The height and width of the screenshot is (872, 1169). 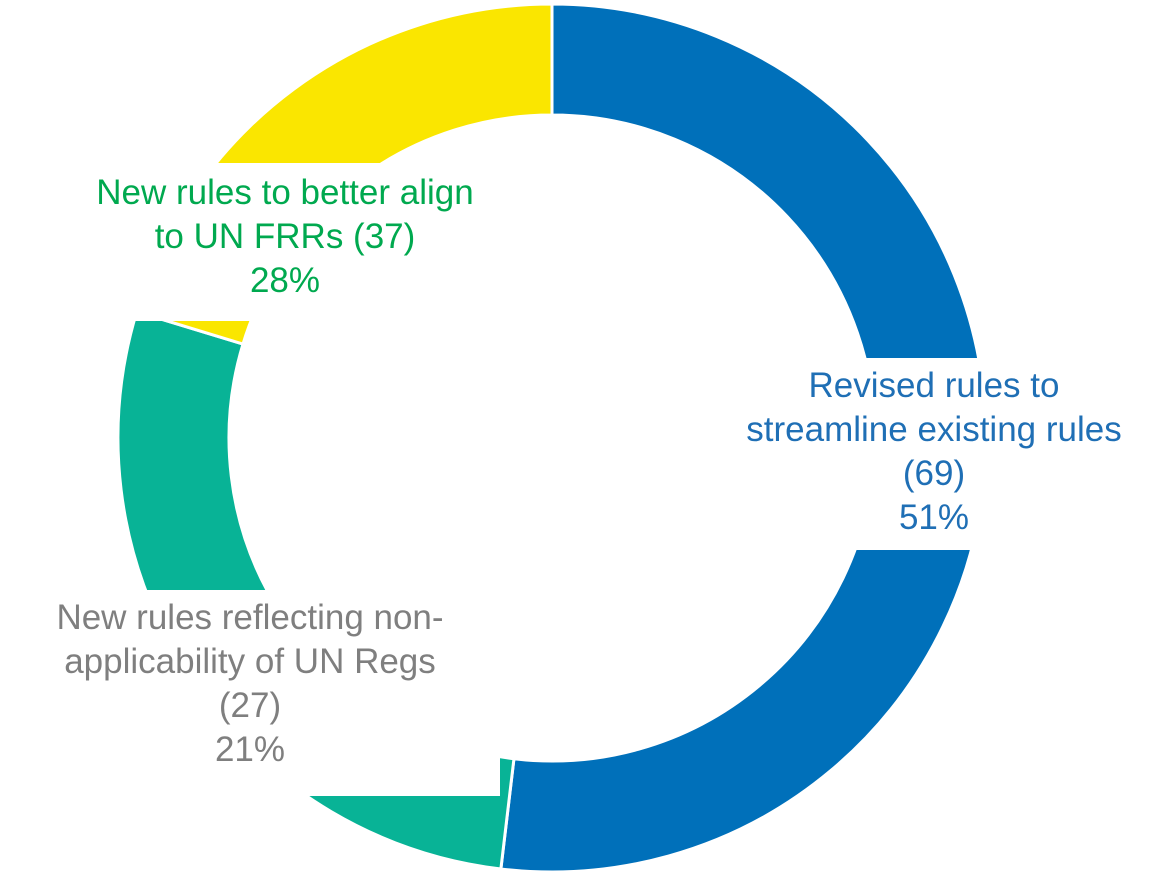 What do you see at coordinates (250, 749) in the screenshot?
I see `label-percent: 21%` at bounding box center [250, 749].